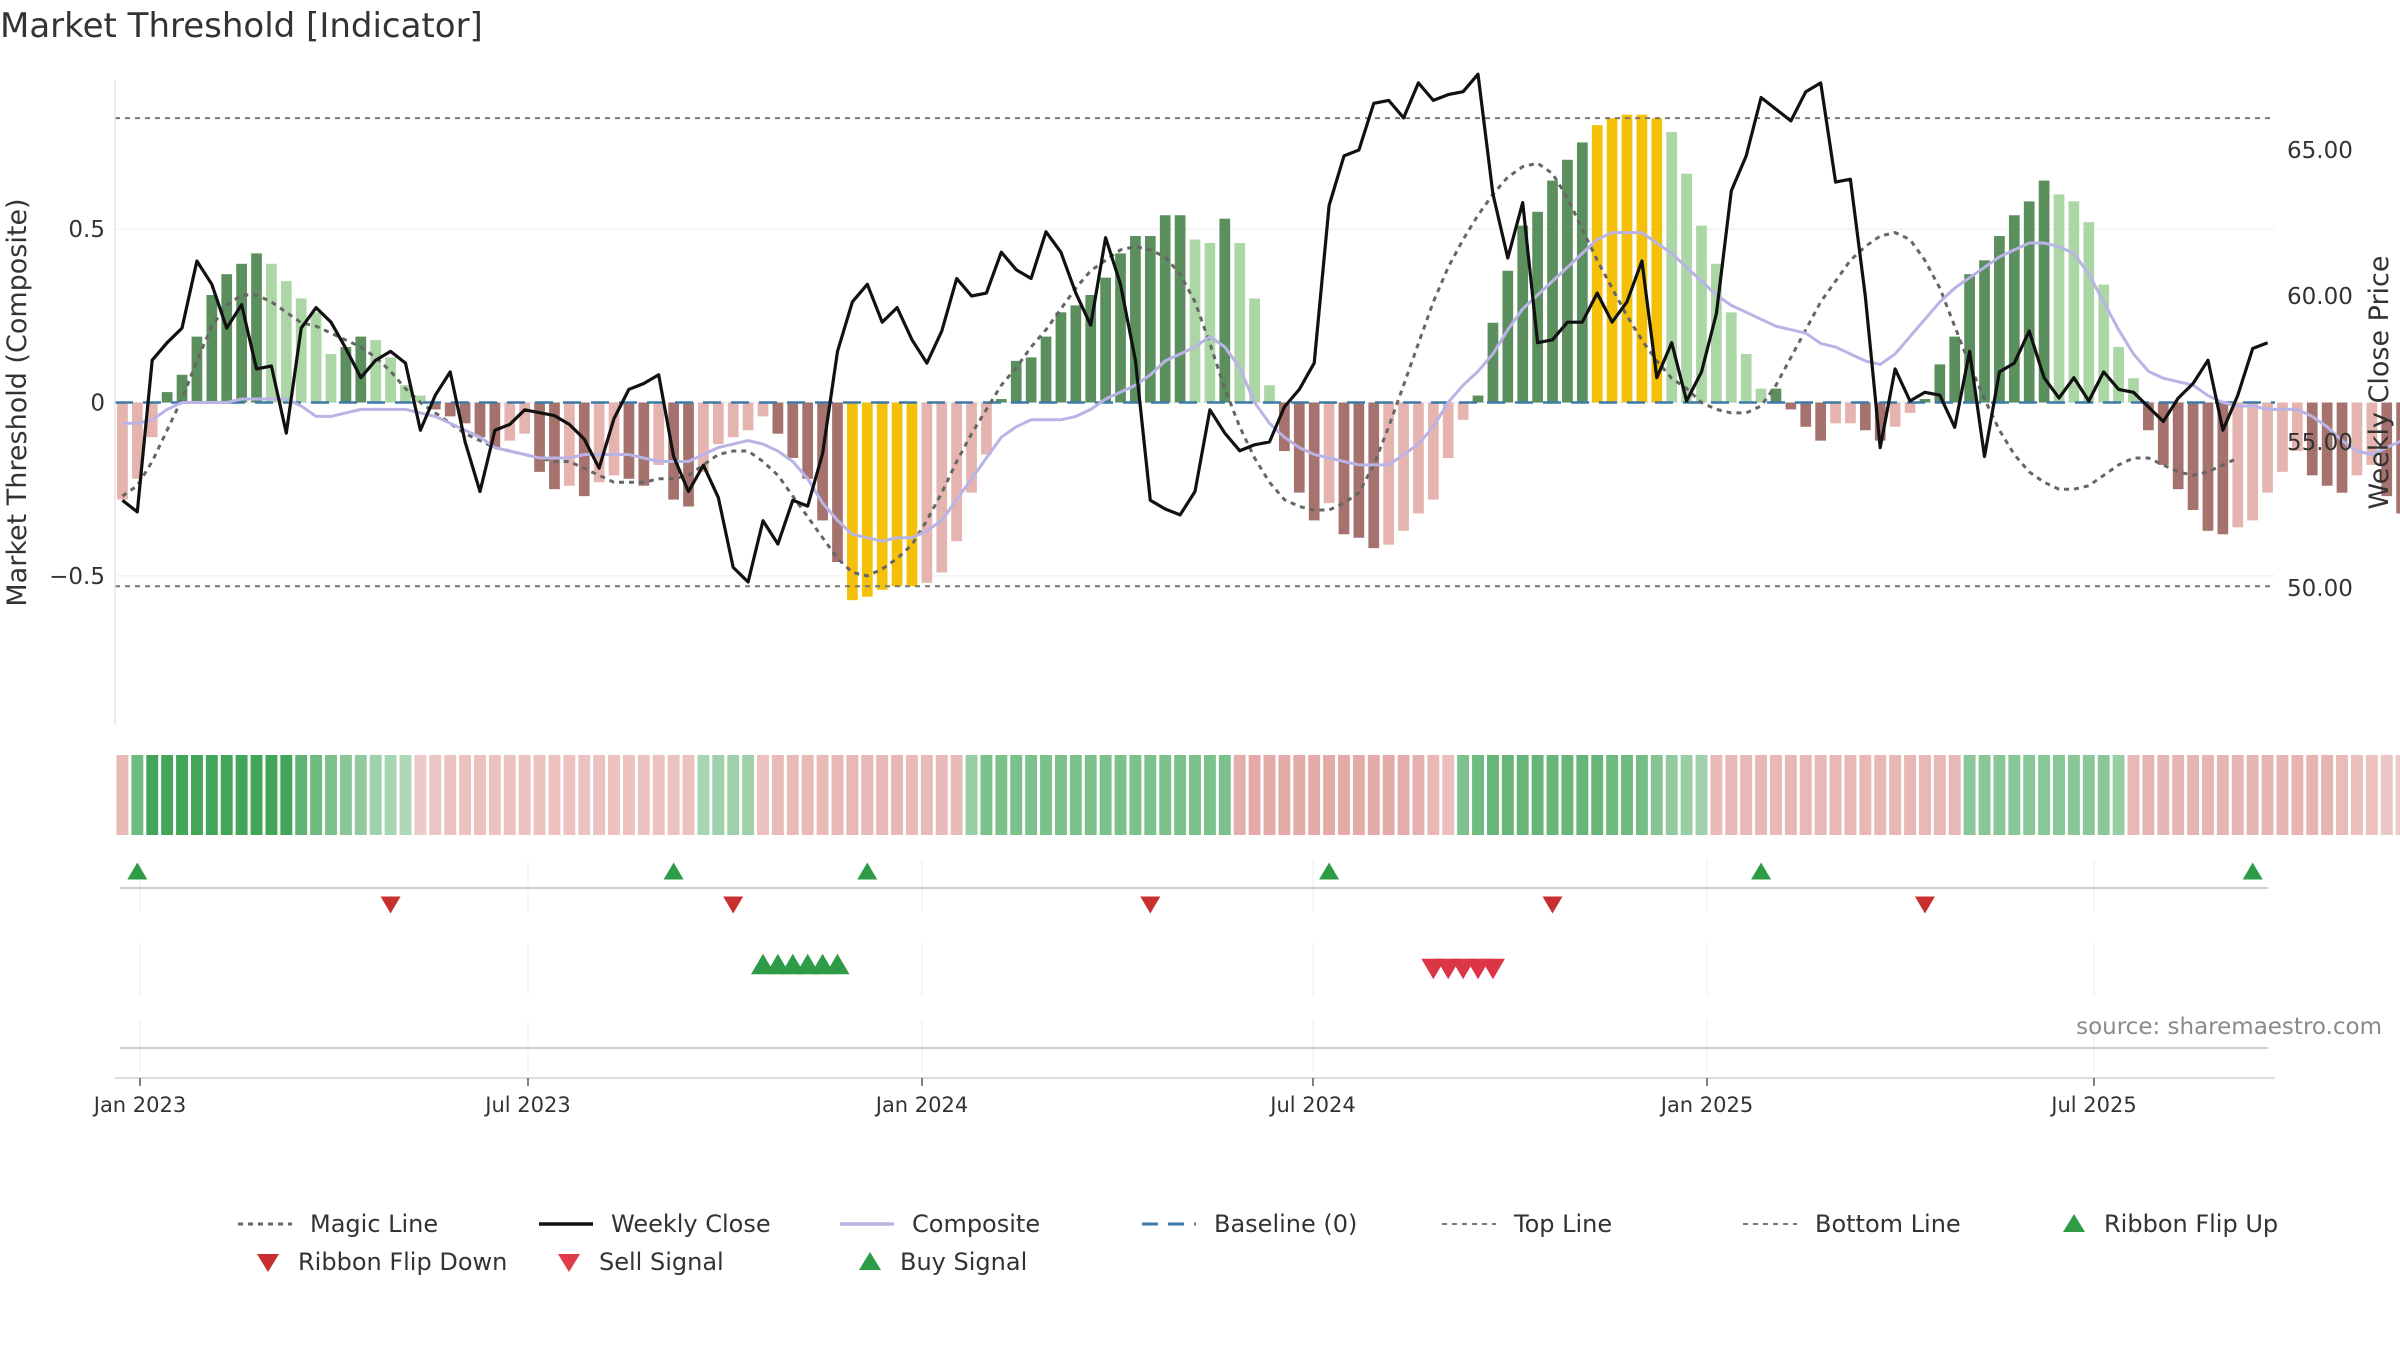  I want to click on x-tick-label: Jul 2024, so click(1311, 1105).